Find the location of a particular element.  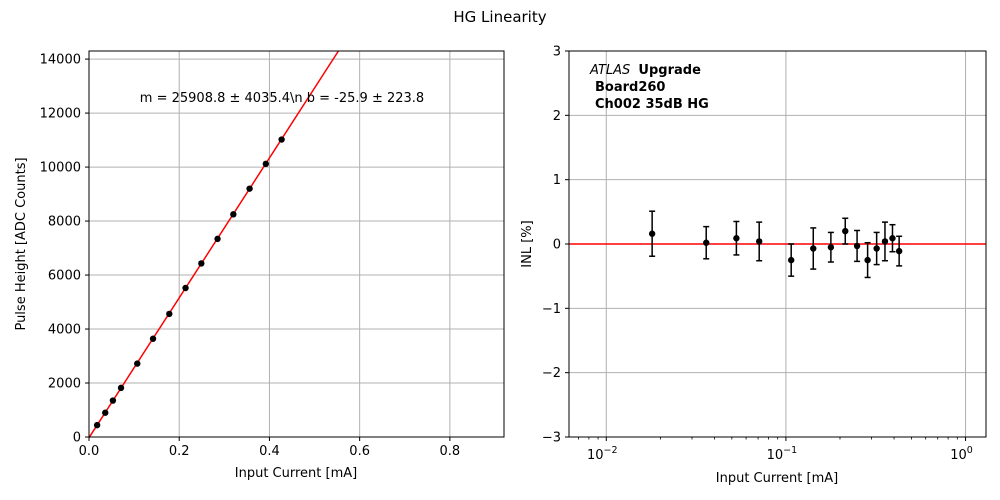

left-x-tick-label: 0.6 is located at coordinates (359, 451).